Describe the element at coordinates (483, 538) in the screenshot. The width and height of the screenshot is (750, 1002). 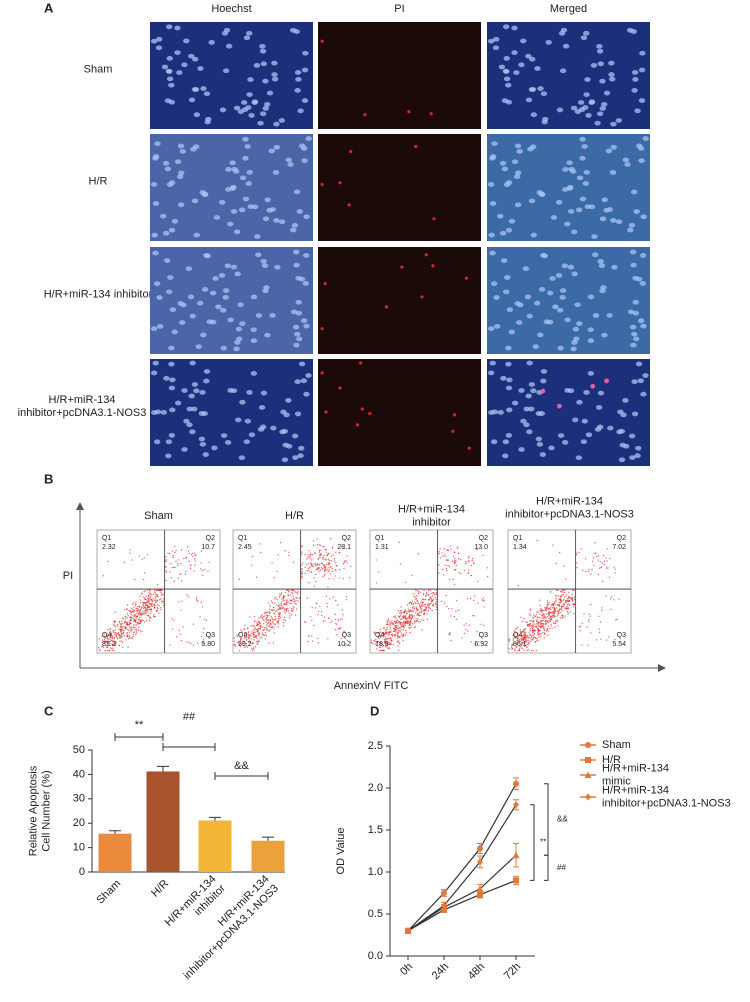
I see `quadrant-name: Q2` at that location.